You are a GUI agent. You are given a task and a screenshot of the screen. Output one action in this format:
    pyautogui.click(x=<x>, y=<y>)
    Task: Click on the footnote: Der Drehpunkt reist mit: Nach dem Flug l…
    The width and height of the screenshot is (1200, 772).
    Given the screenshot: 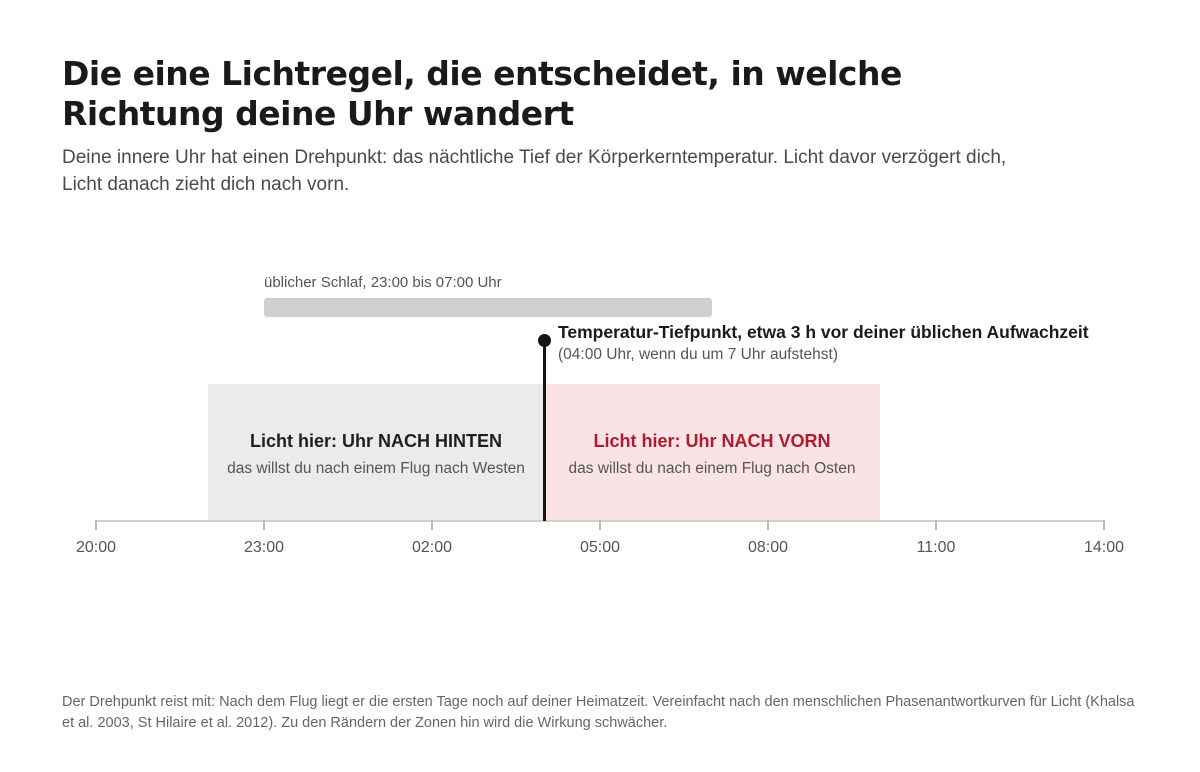 What is the action you would take?
    pyautogui.click(x=598, y=712)
    